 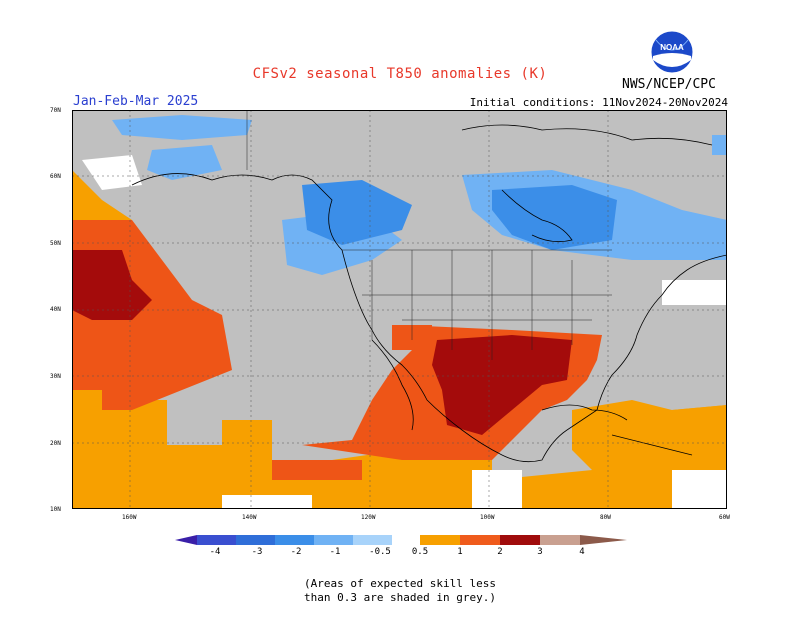 What do you see at coordinates (368, 517) in the screenshot?
I see `lon-label: 120W` at bounding box center [368, 517].